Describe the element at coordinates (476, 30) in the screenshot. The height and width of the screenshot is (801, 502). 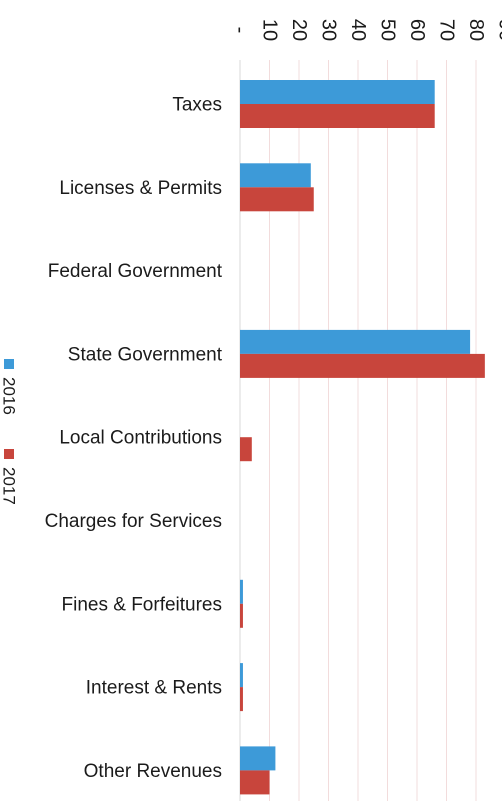
I see `tick-label: 80` at that location.